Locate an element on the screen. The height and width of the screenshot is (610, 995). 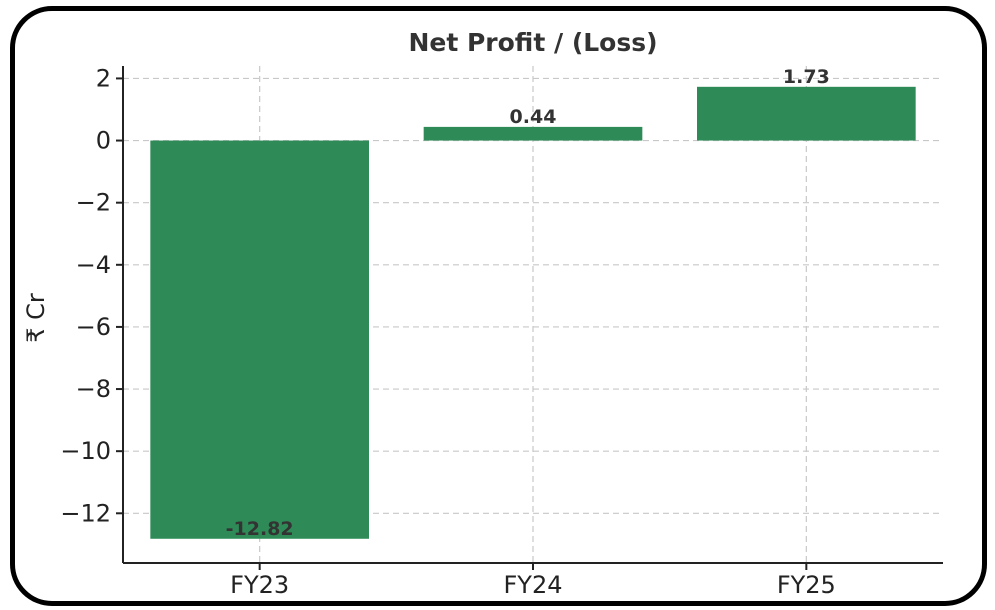
y-tick-label: −2 is located at coordinates (93, 203).